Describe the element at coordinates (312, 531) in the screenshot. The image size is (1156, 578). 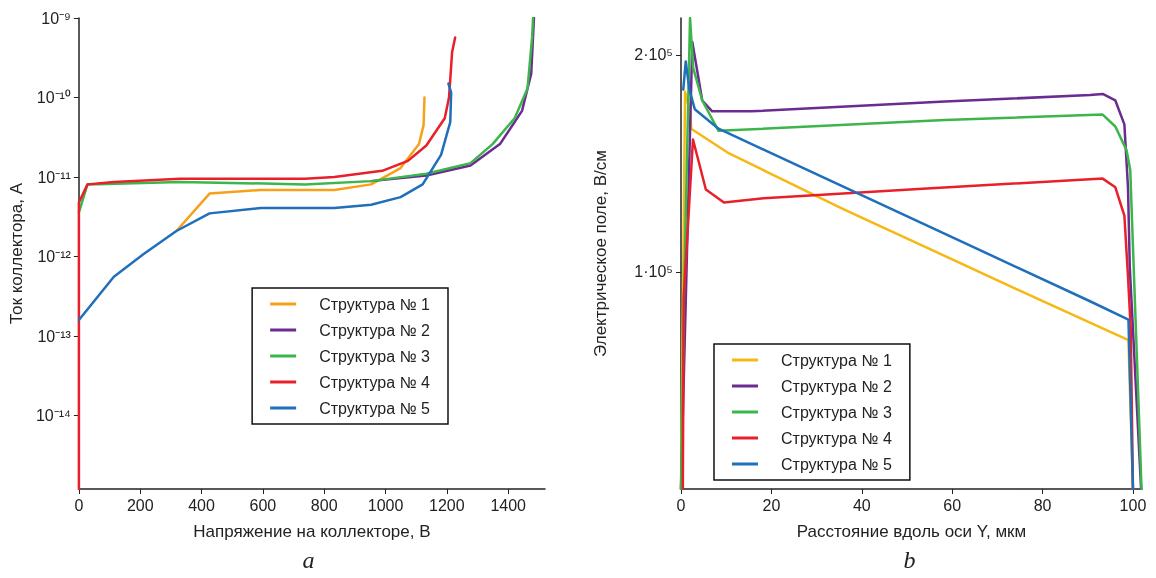
I see `x-axis-title: Напряжение на коллекторе, В` at that location.